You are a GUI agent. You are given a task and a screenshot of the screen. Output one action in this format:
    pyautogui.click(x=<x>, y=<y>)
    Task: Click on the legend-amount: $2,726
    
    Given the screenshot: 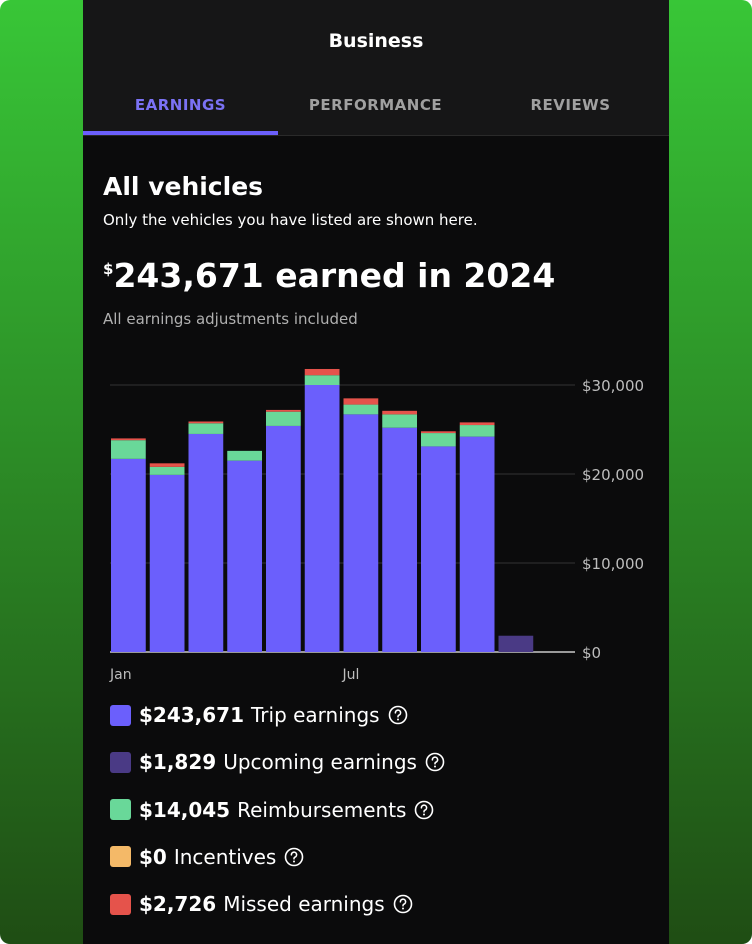 What is the action you would take?
    pyautogui.click(x=178, y=904)
    